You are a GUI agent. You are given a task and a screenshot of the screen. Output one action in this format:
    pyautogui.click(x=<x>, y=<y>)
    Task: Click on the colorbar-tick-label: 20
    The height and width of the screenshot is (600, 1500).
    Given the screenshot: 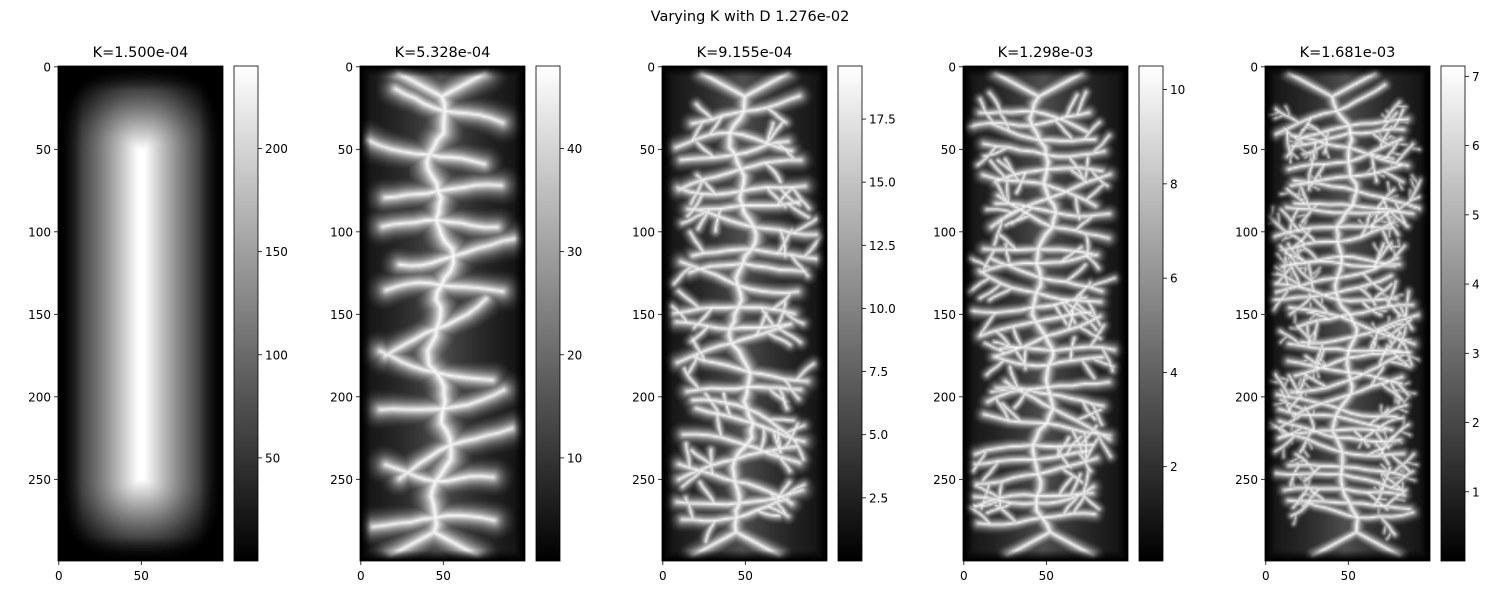 What is the action you would take?
    pyautogui.click(x=574, y=355)
    